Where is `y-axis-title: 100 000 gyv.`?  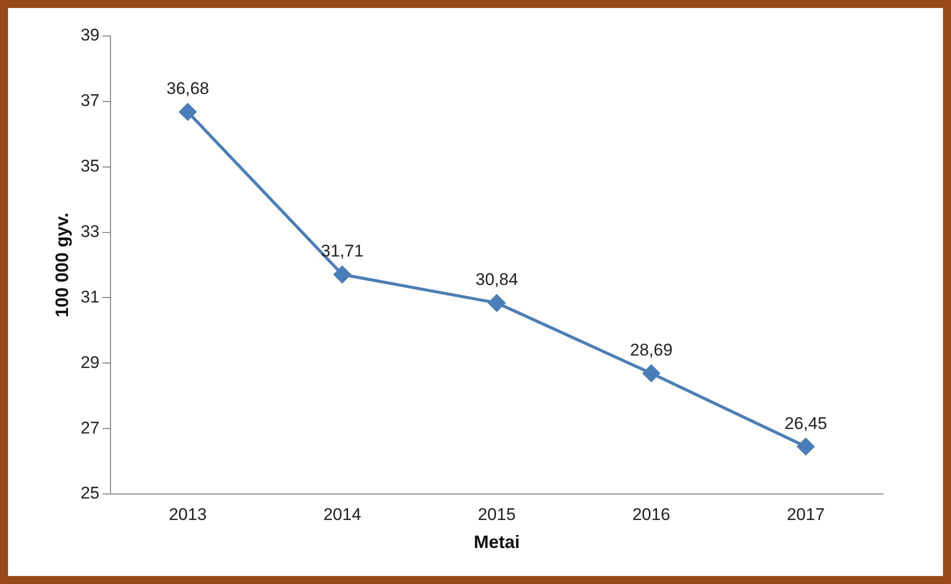 y-axis-title: 100 000 gyv. is located at coordinates (62, 265).